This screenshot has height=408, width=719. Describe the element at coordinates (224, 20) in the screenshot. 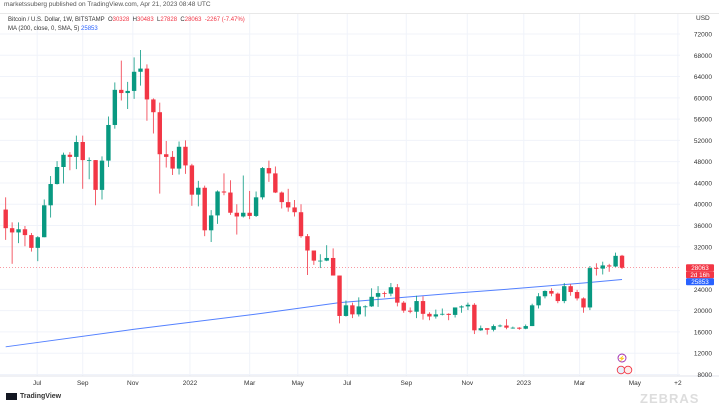

I see `legend-change: -2267 (-7.47%)` at that location.